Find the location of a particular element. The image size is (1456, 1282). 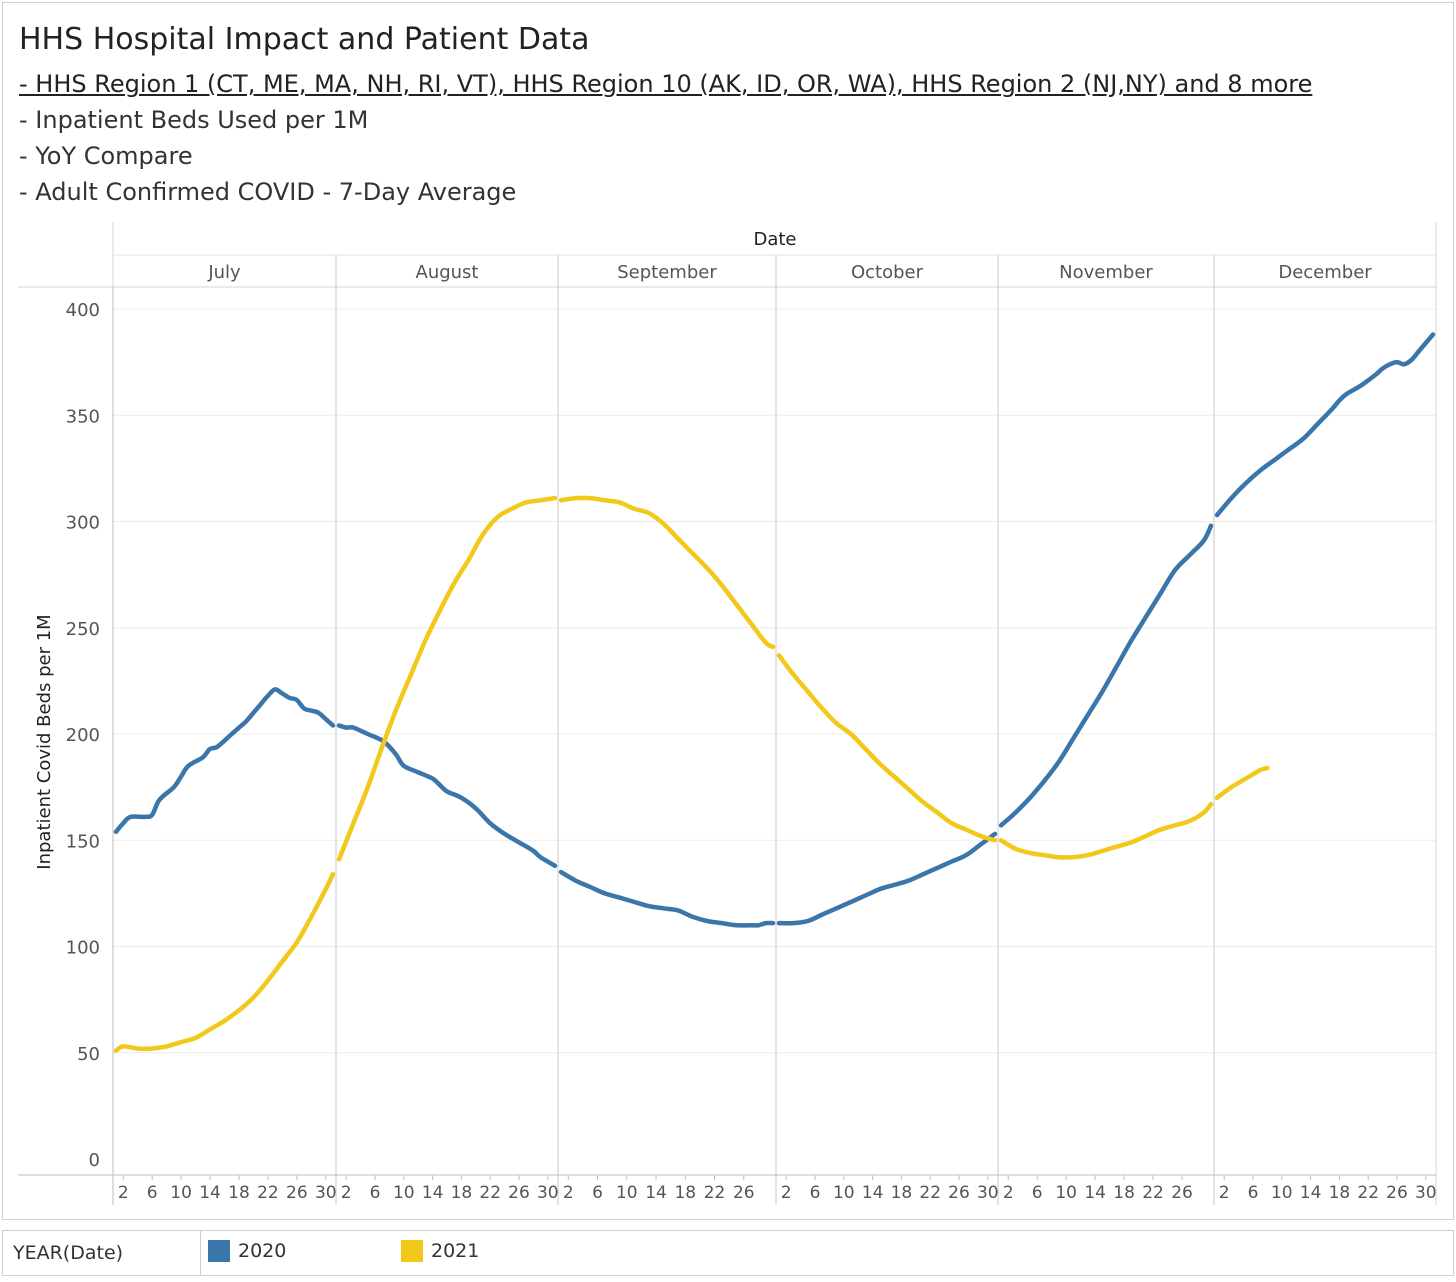

month-label-july: July is located at coordinates (224, 272).